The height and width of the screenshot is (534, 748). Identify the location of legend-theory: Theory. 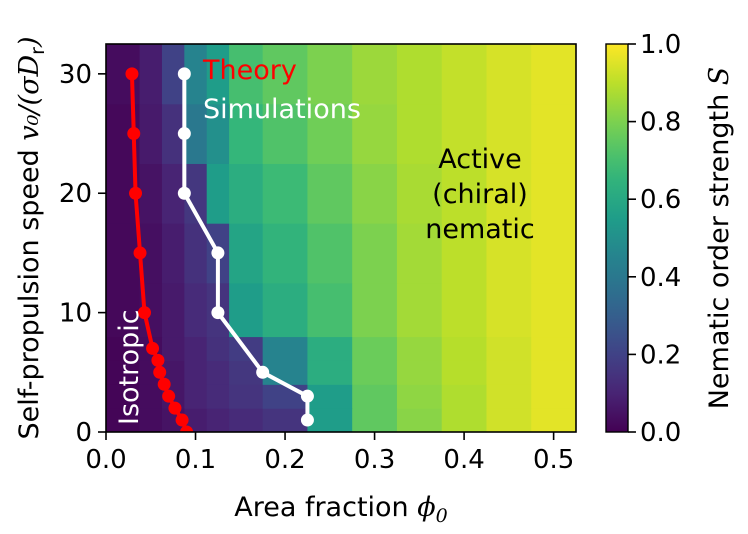
(249, 70).